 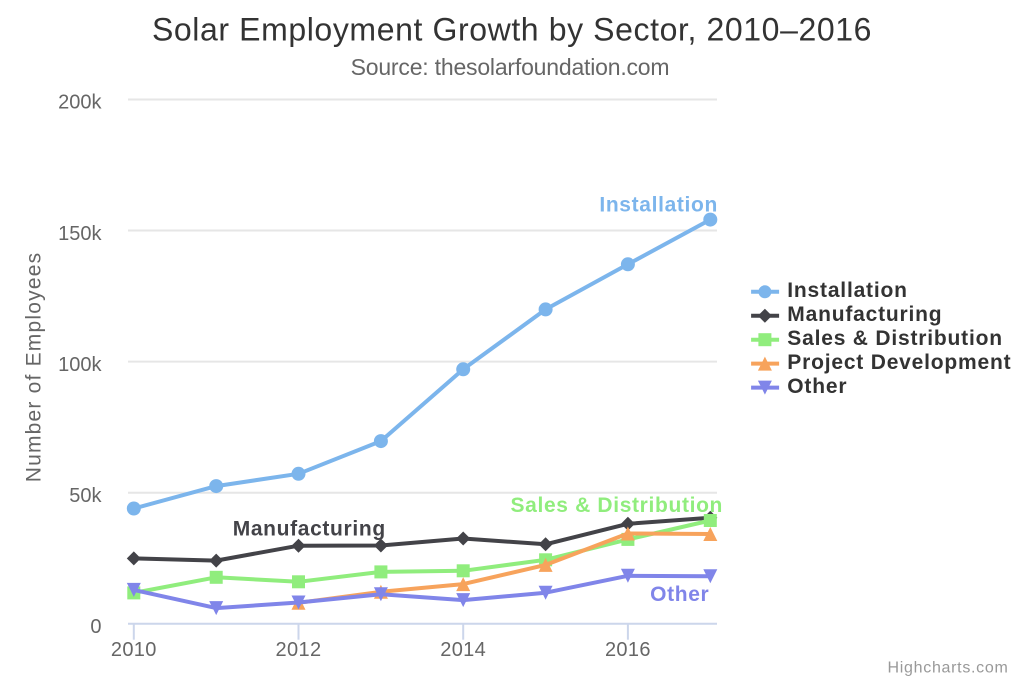 I want to click on svg-text: Source: thesolarfoundation.com, so click(x=510, y=67).